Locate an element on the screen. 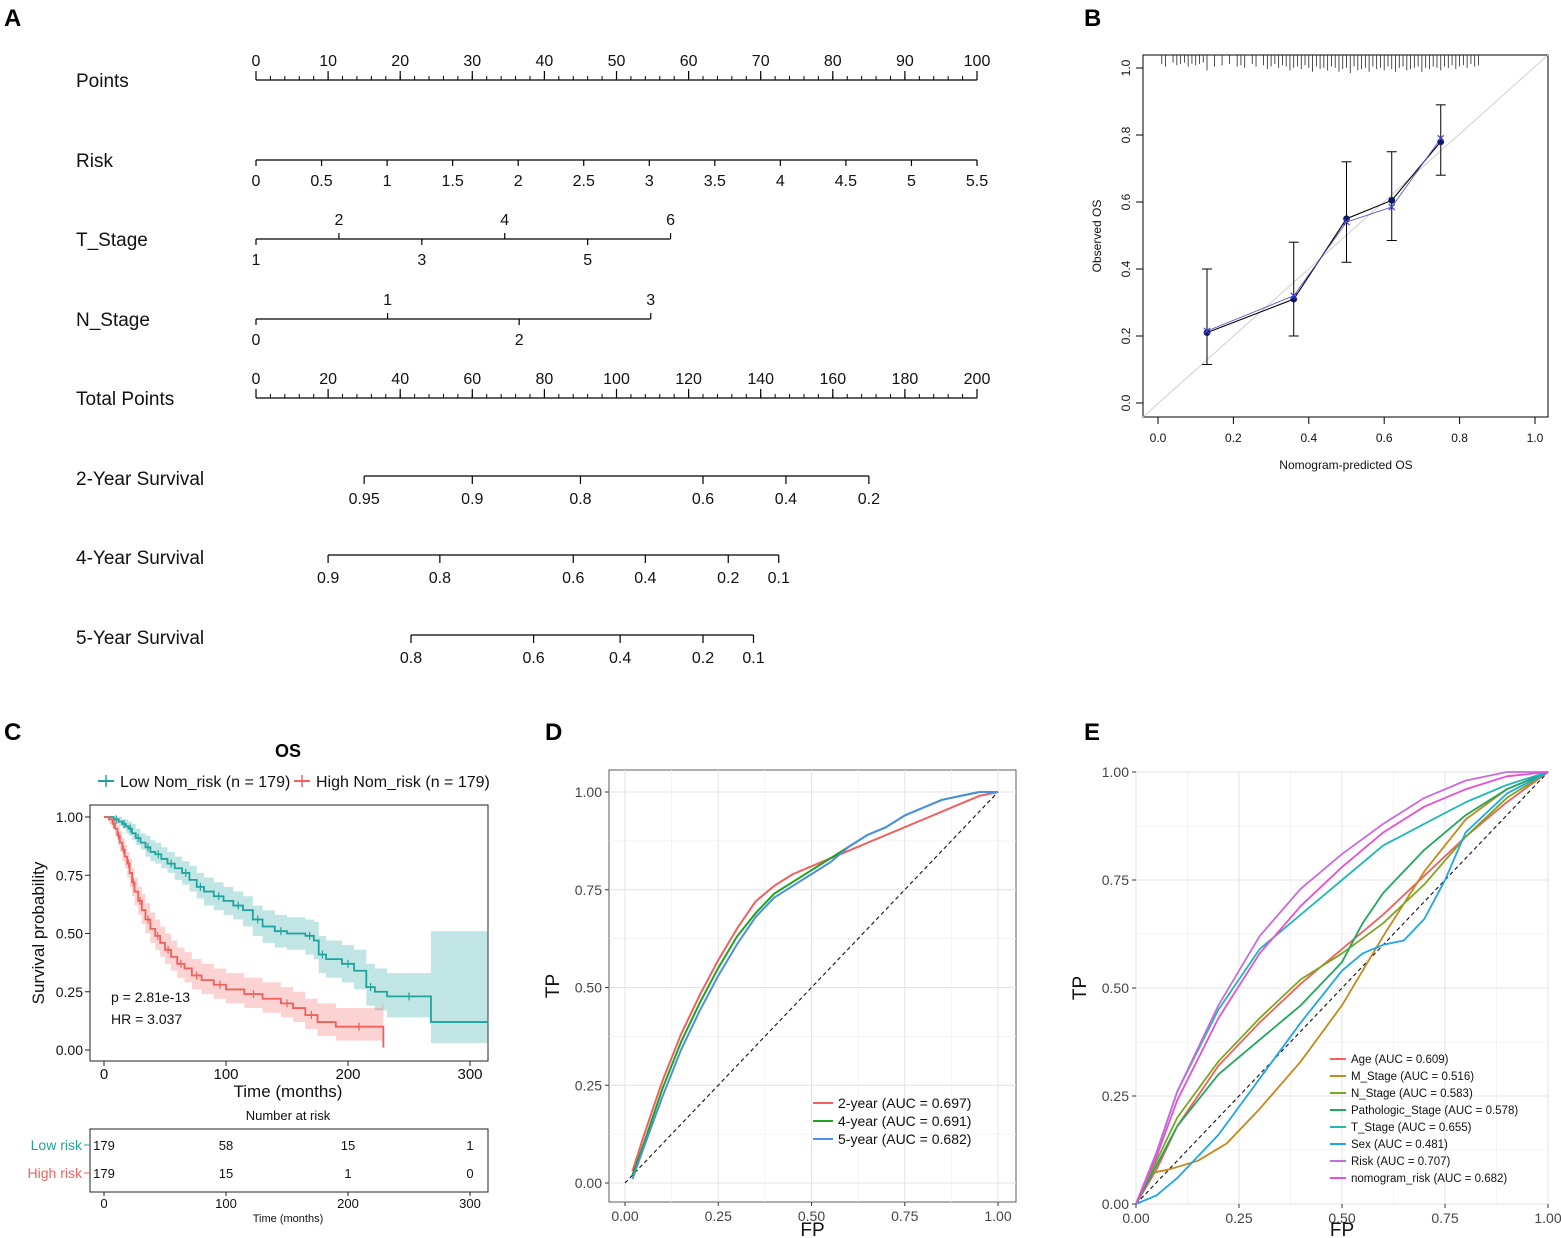  calibration-observed-point is located at coordinates (1392, 200).